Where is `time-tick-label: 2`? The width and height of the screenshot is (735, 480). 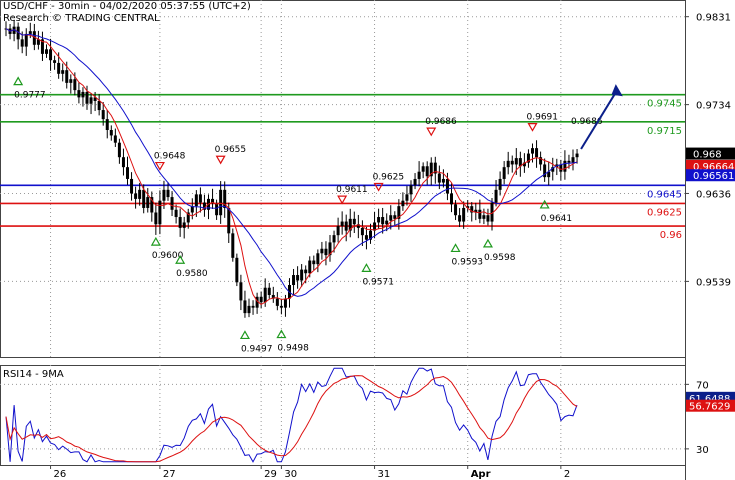 time-tick-label: 2 is located at coordinates (567, 474).